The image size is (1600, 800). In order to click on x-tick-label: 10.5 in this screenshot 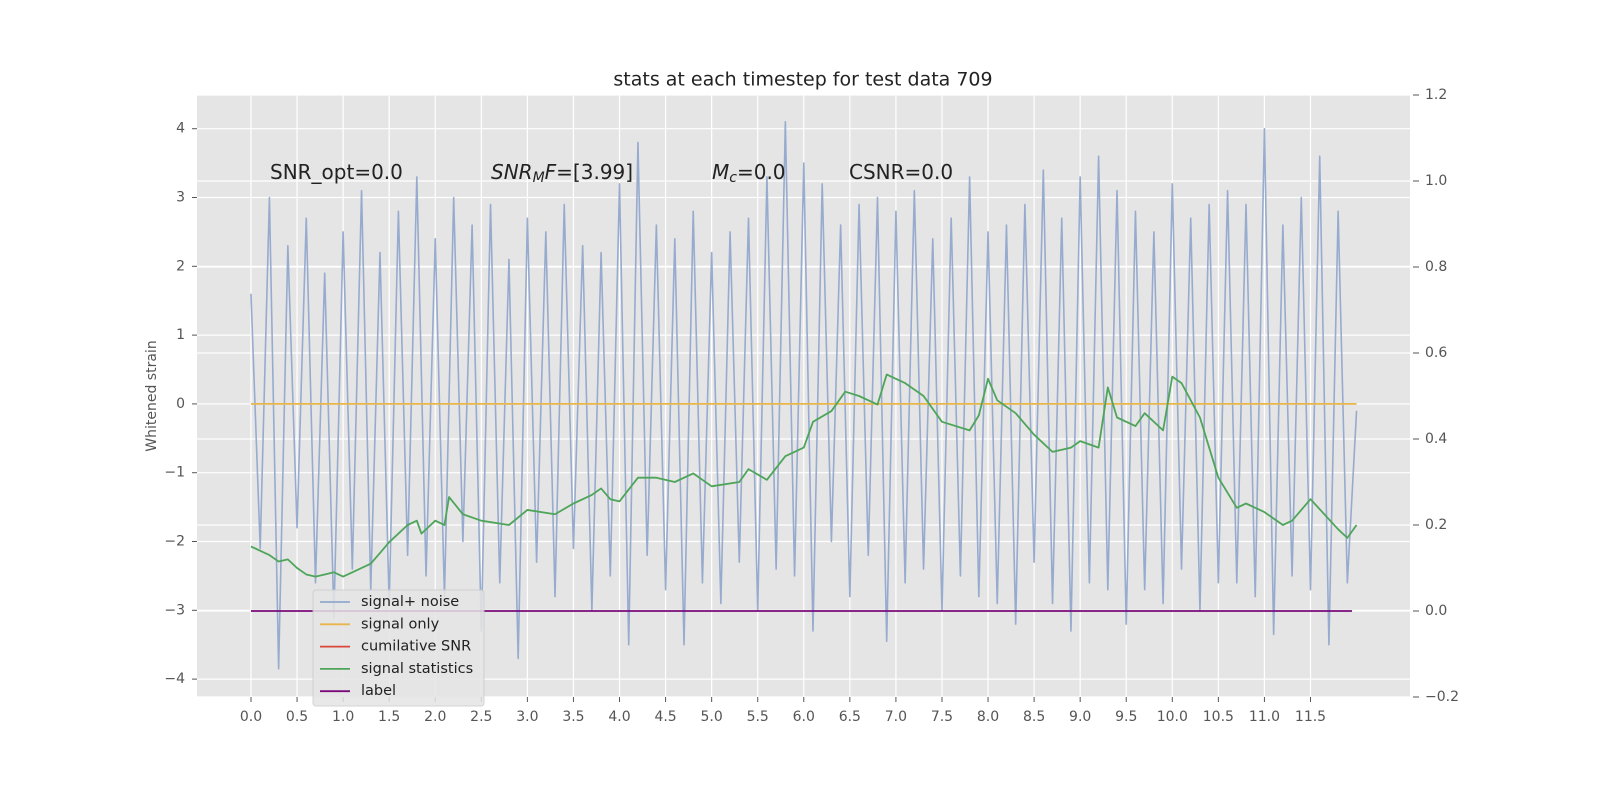, I will do `click(1218, 717)`.